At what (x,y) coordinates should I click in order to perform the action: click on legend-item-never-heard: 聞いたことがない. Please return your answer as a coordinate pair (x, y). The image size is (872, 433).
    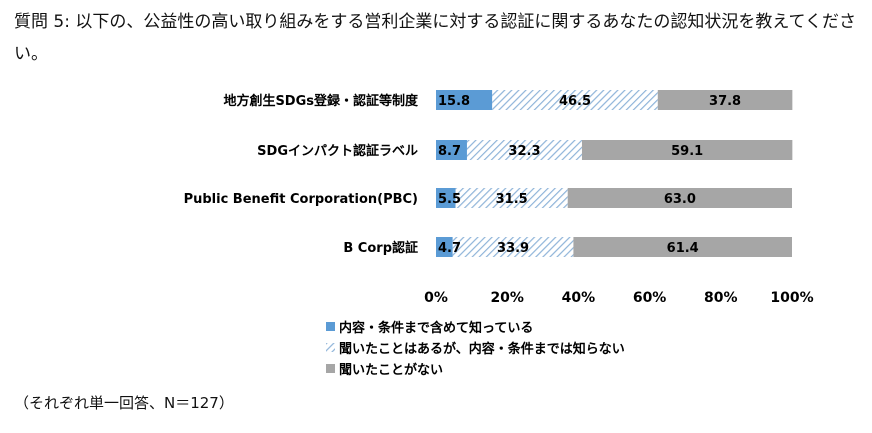
    Looking at the image, I should click on (475, 368).